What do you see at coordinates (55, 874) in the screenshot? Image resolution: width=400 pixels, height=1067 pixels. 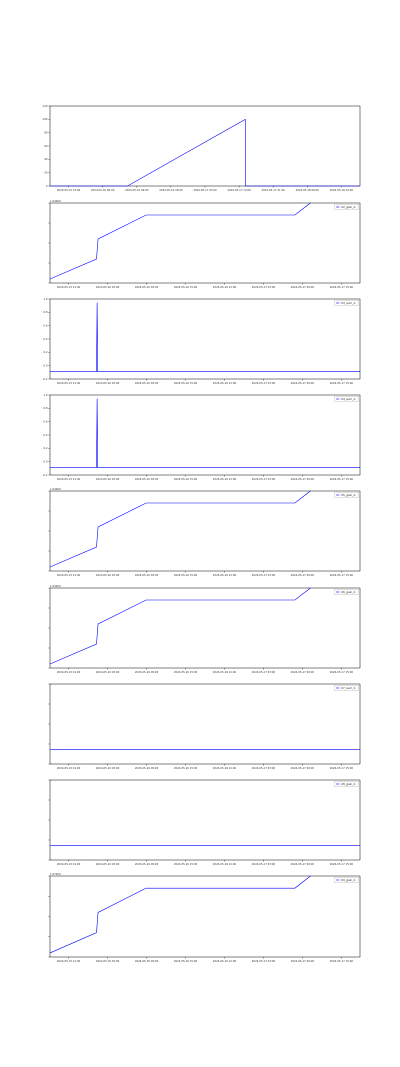 I see `axis-offset-text: 1.07200` at bounding box center [55, 874].